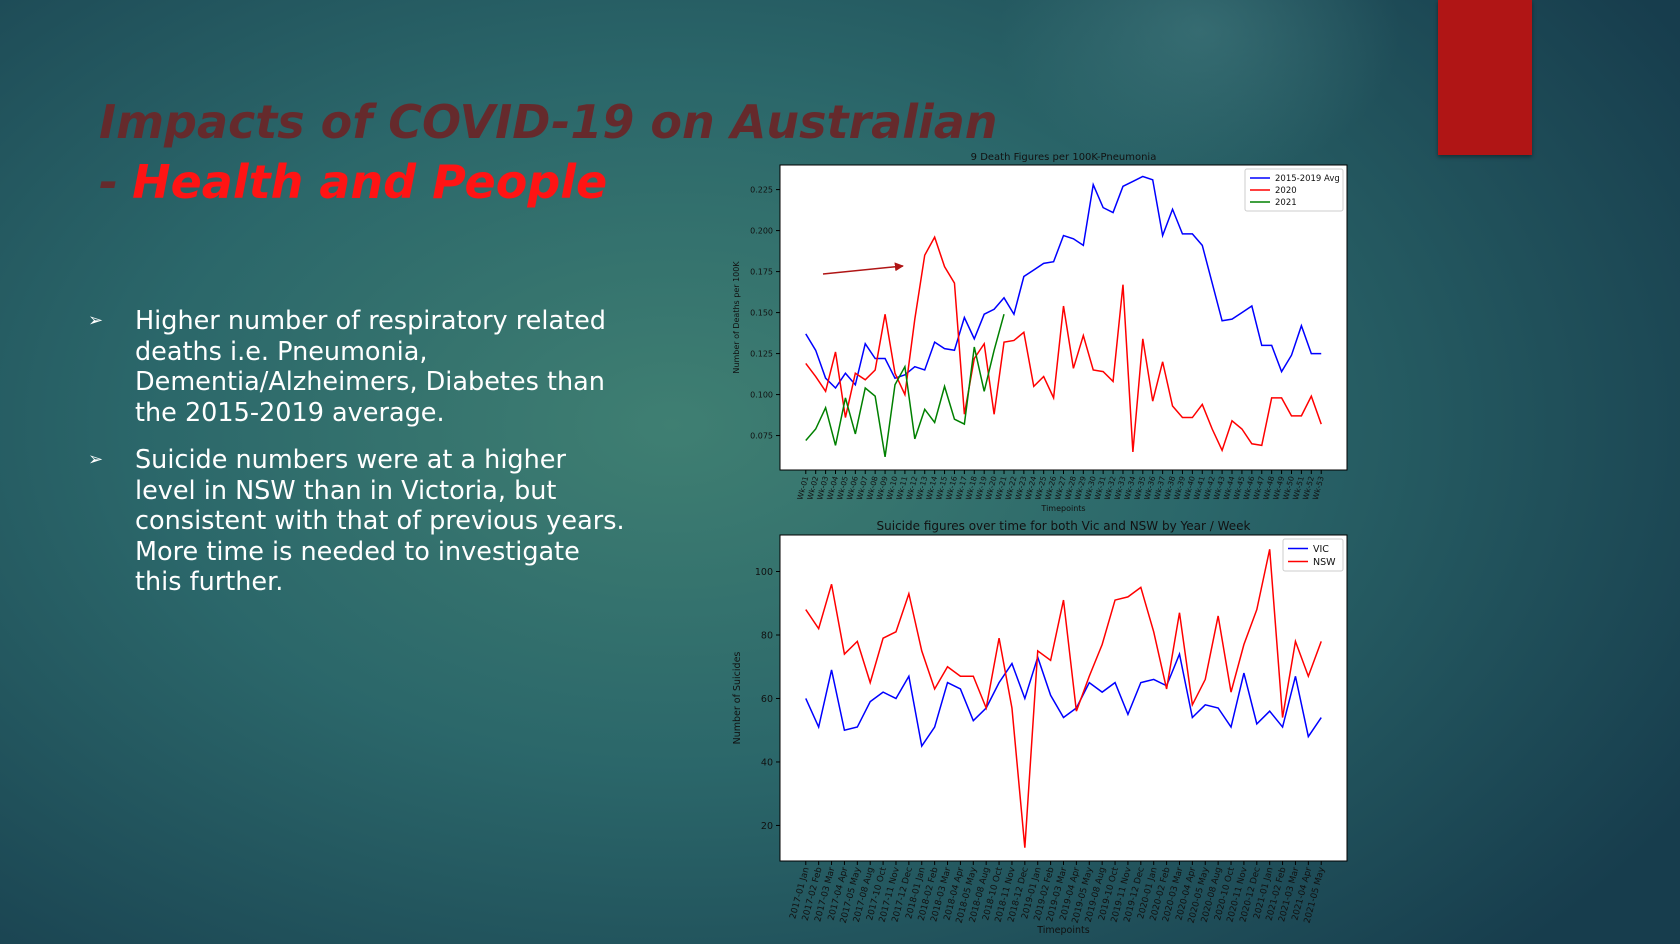 The image size is (1680, 944). Describe the element at coordinates (737, 698) in the screenshot. I see `y-axis-label: Number of Suicides` at that location.